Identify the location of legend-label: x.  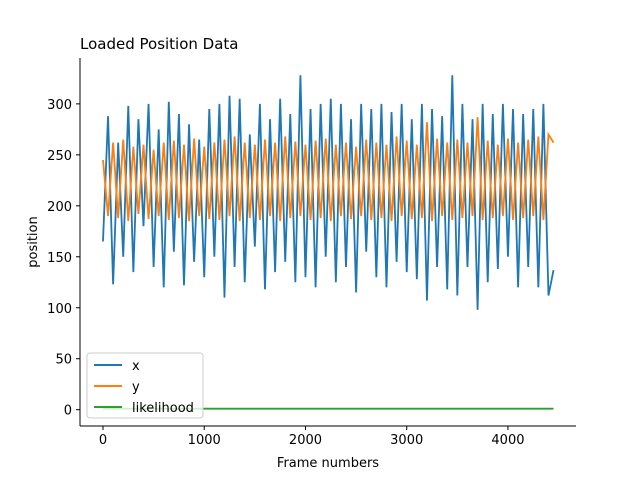
(136, 366).